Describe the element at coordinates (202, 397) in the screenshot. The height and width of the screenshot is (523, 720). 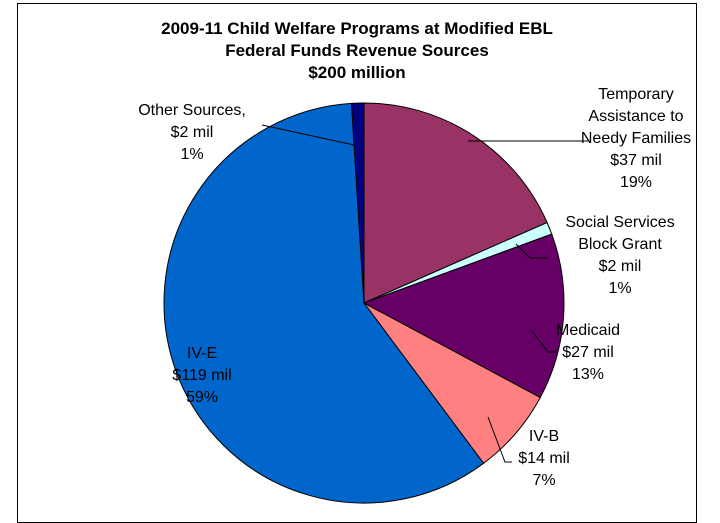
I see `label-ive-percent: 59%` at that location.